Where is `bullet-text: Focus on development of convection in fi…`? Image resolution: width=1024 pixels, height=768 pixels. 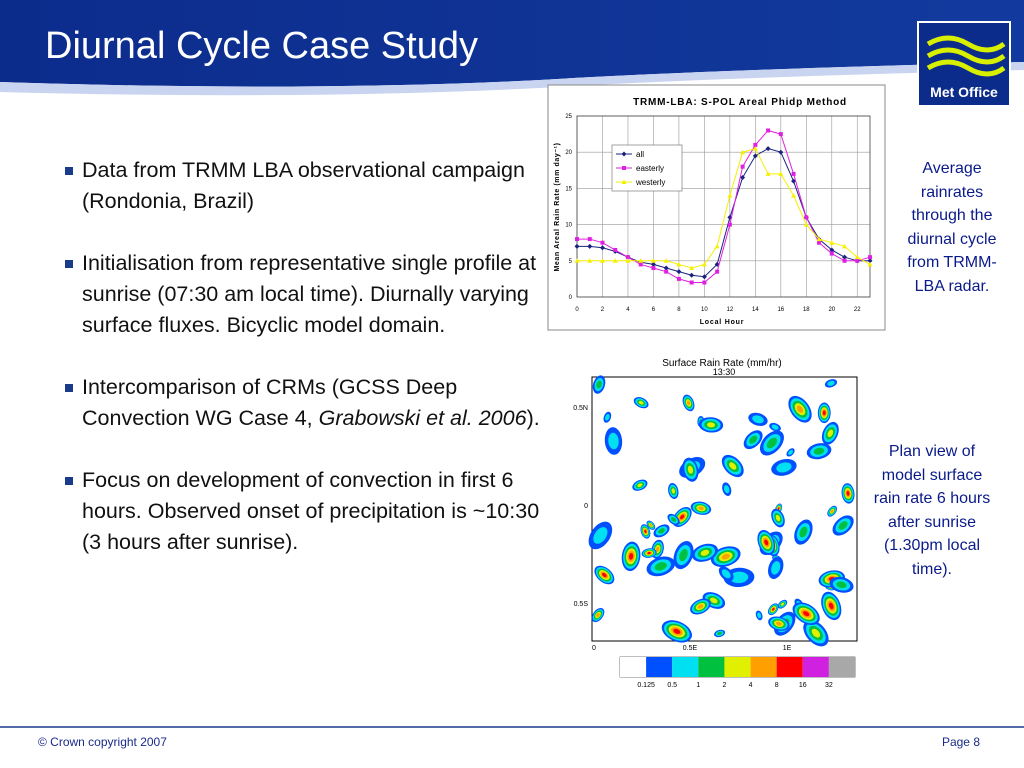 bullet-text: Focus on development of convection in fi… is located at coordinates (311, 511).